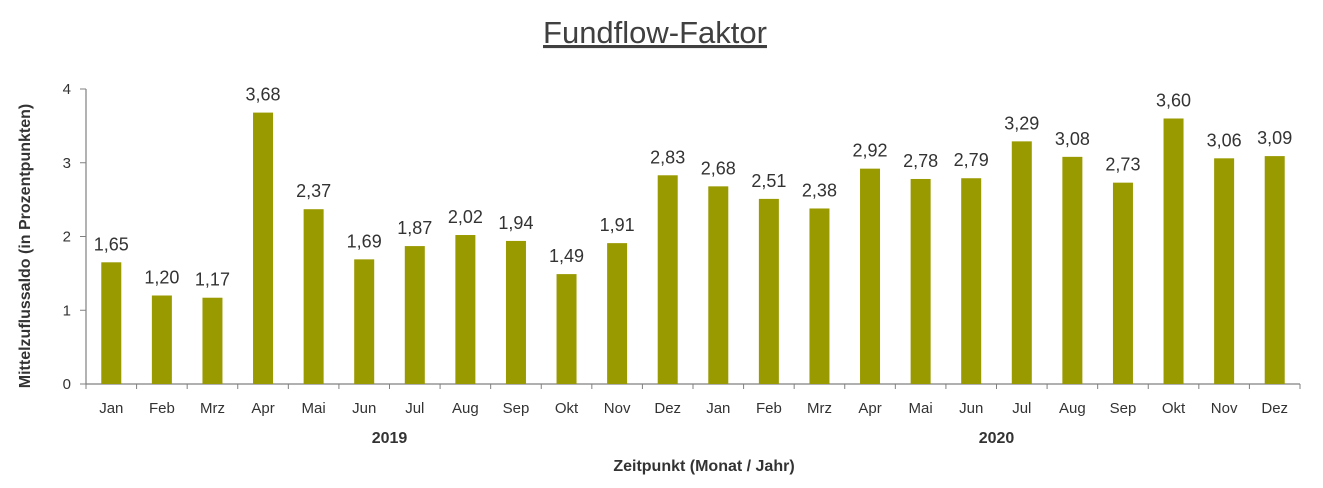 Image resolution: width=1323 pixels, height=488 pixels. I want to click on bar-value-label: 3,06, so click(1224, 140).